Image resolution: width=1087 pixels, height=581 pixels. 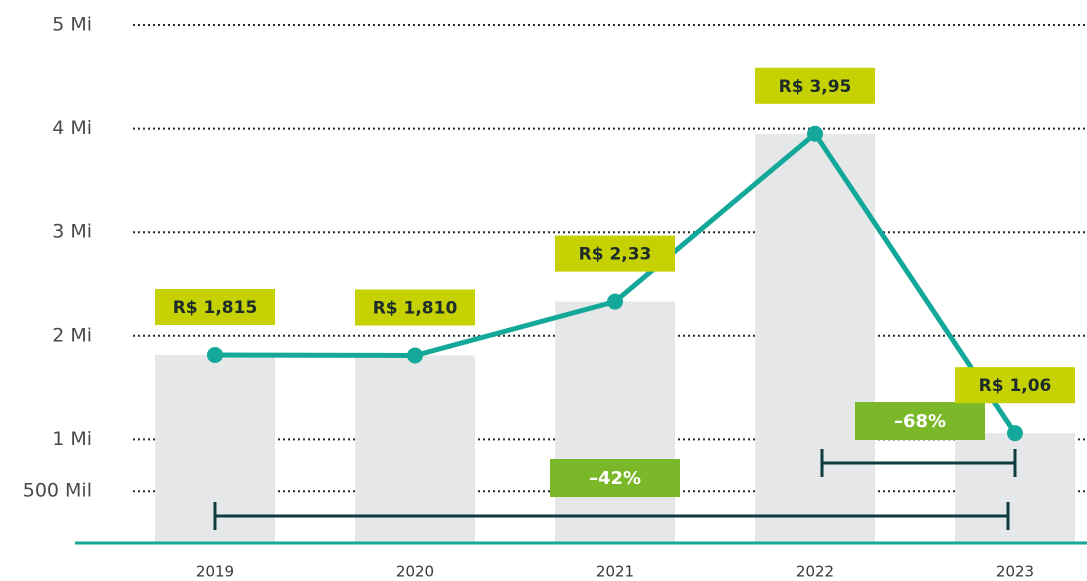 I want to click on y-tick-label: 2 Mi, so click(x=72, y=335).